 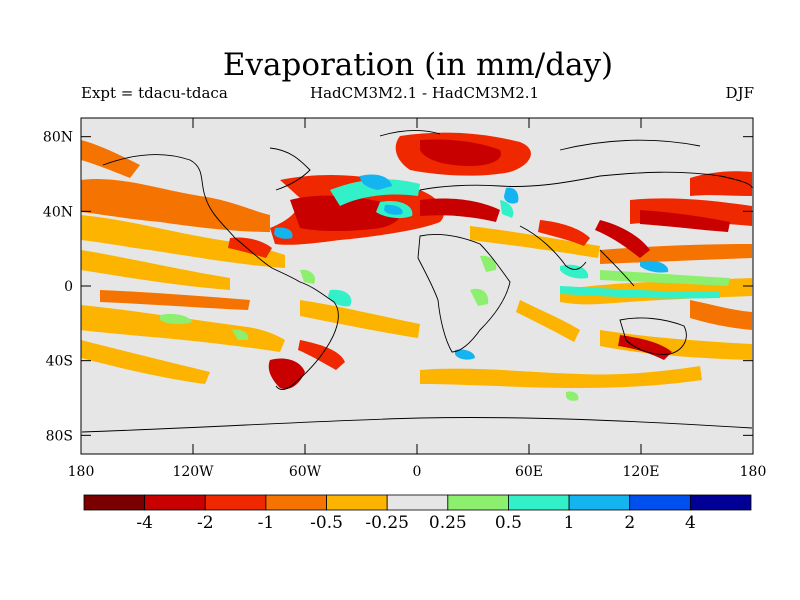 What do you see at coordinates (529, 472) in the screenshot?
I see `lon-tick-label: 60E` at bounding box center [529, 472].